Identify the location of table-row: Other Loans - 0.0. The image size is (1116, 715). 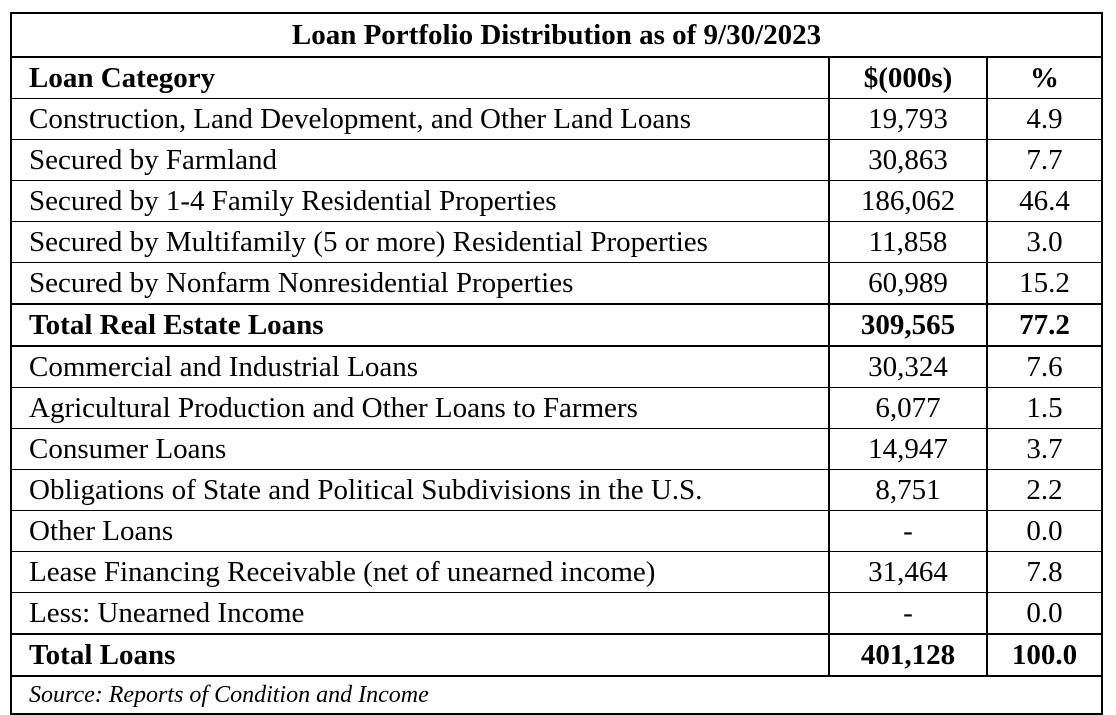
(556, 531).